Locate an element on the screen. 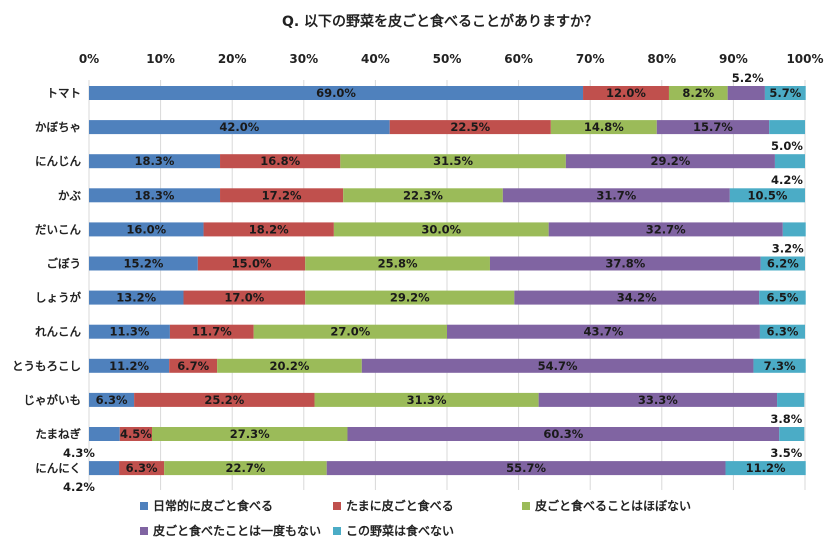 This screenshot has width=840, height=558. x-tick-label: 100% is located at coordinates (804, 59).